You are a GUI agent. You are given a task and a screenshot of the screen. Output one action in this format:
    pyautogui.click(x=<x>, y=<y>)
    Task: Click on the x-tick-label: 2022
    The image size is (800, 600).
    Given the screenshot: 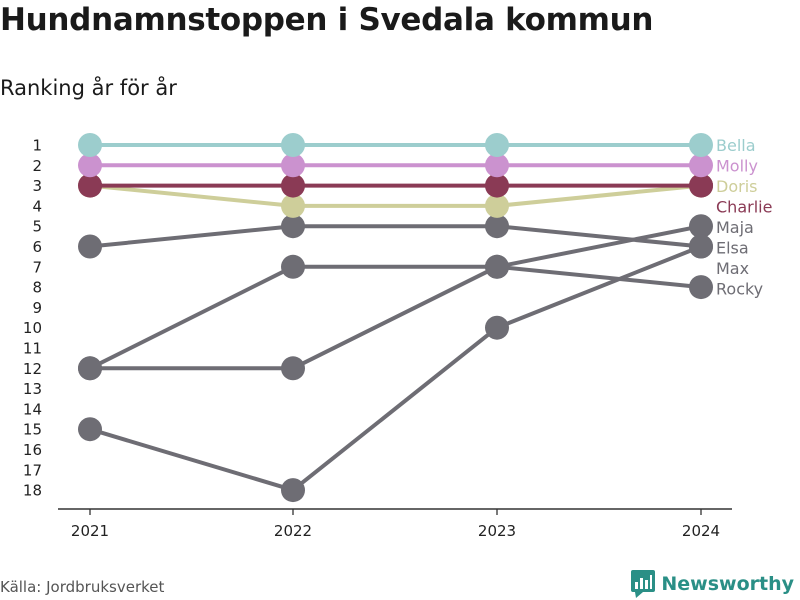 What is the action you would take?
    pyautogui.click(x=293, y=531)
    